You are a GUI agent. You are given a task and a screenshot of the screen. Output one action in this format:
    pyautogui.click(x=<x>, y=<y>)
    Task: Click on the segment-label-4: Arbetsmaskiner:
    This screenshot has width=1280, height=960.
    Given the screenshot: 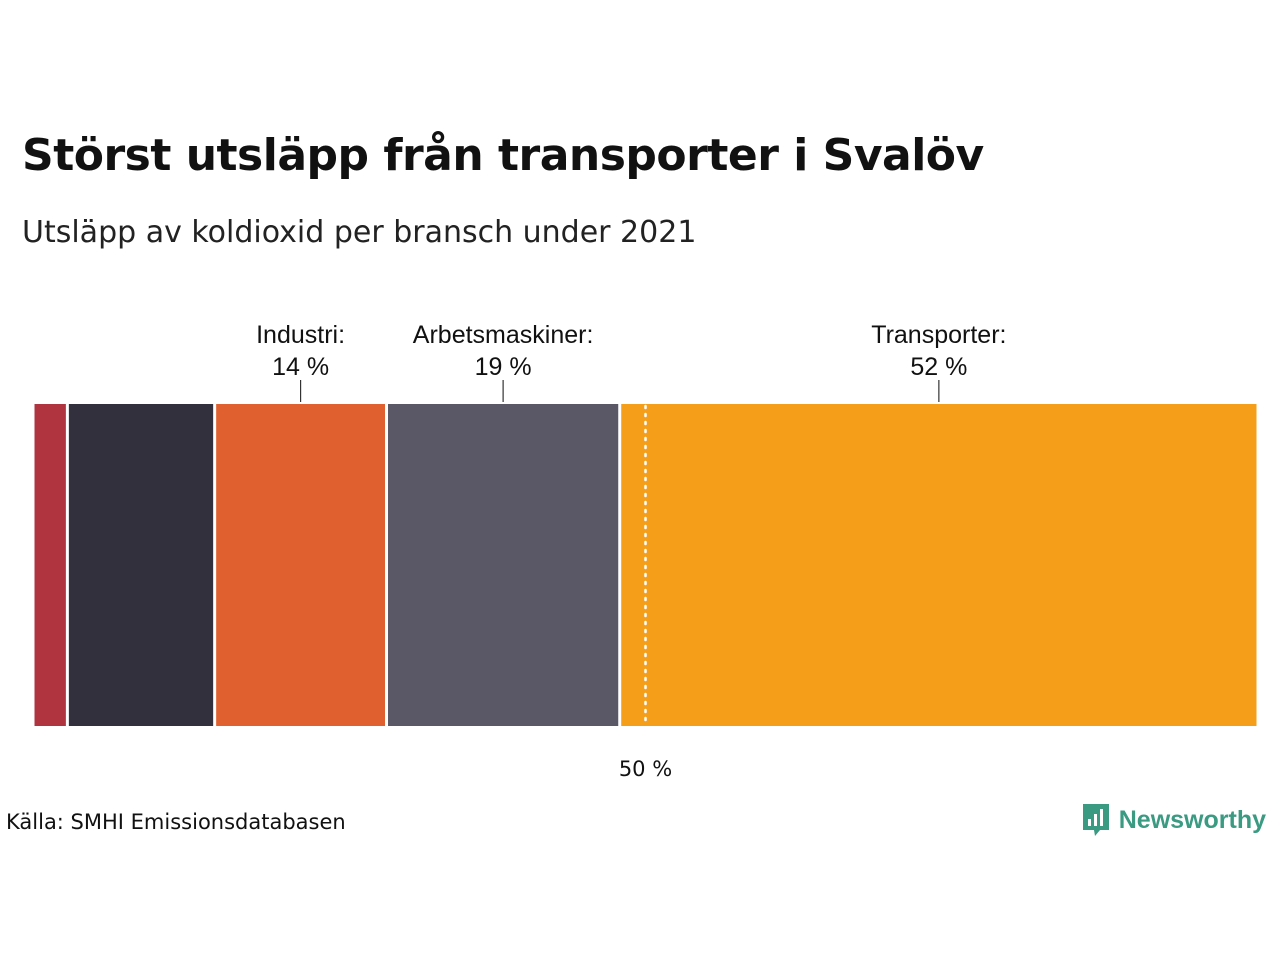 What is the action you would take?
    pyautogui.click(x=503, y=335)
    